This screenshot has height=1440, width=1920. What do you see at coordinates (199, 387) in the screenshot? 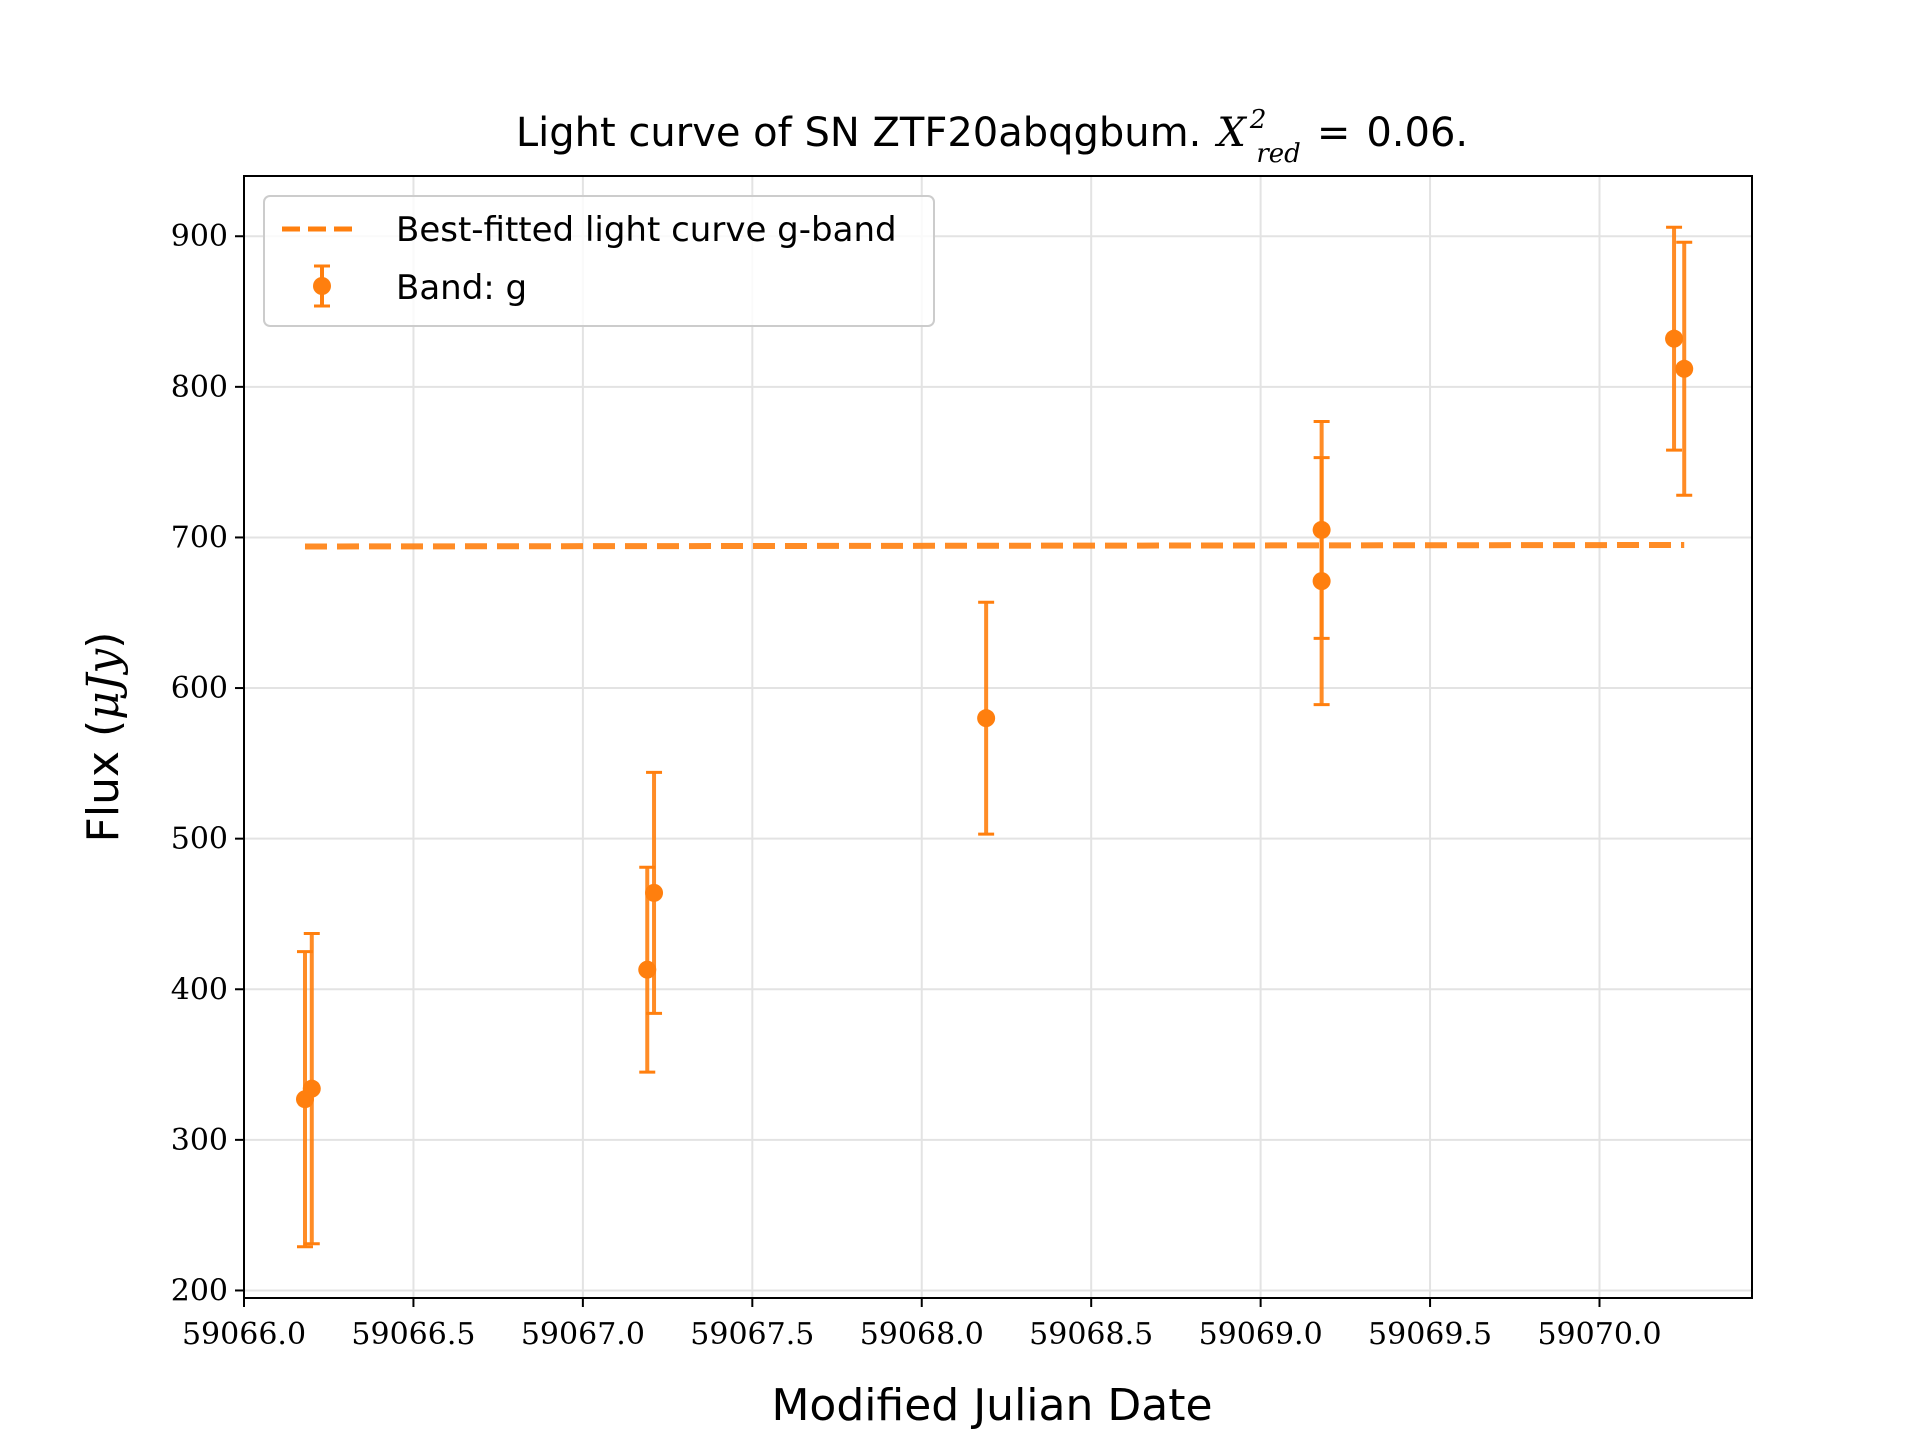
I see `y-tick-label: 800` at bounding box center [199, 387].